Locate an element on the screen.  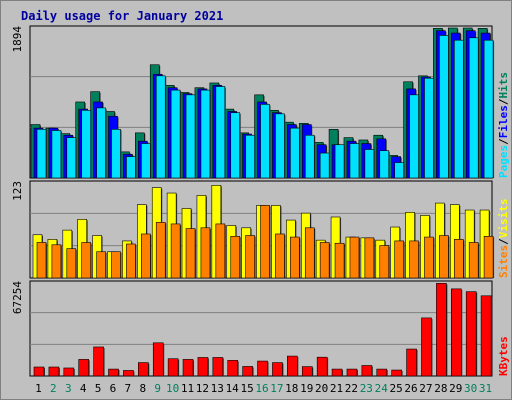
x-tick-label: 13 is located at coordinates (217, 388).